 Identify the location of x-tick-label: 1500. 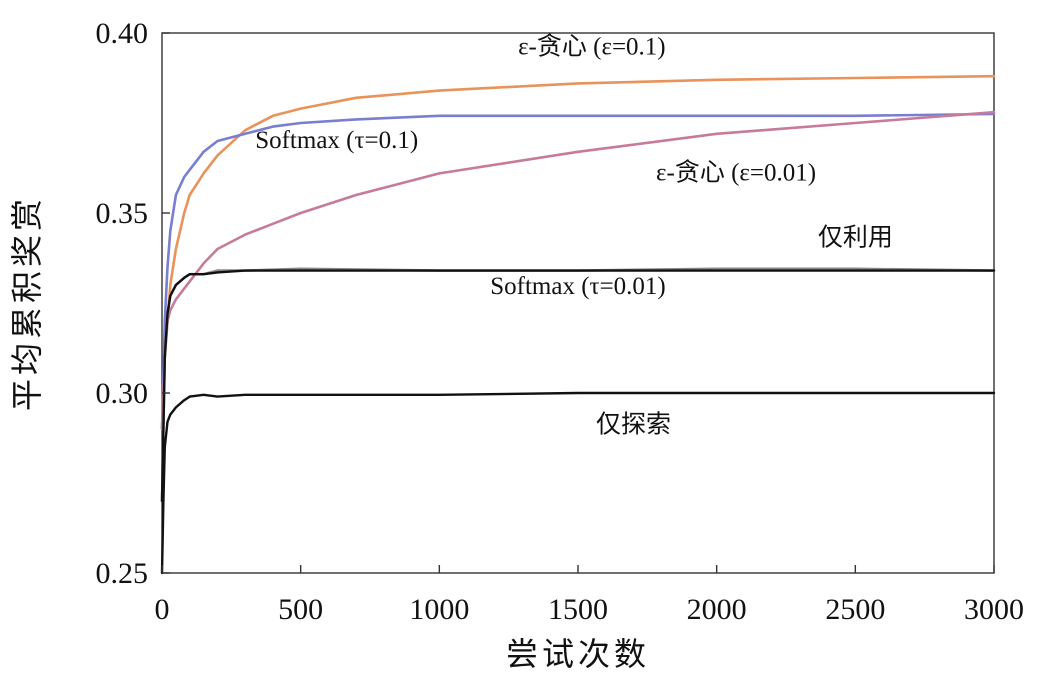
(578, 609).